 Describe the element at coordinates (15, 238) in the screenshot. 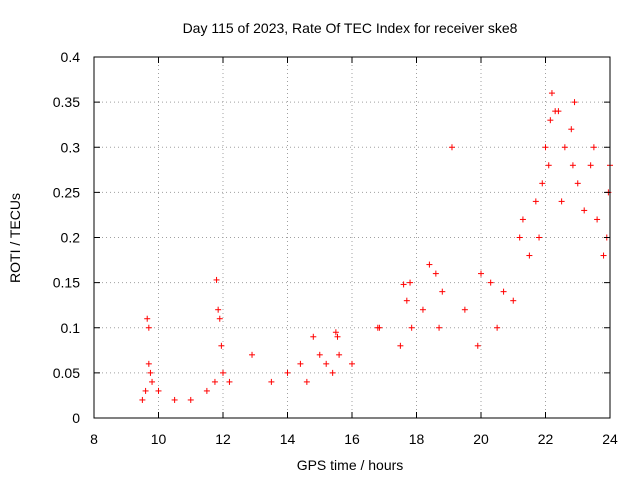

I see `y-axis-label: ROTI / TECUs` at that location.